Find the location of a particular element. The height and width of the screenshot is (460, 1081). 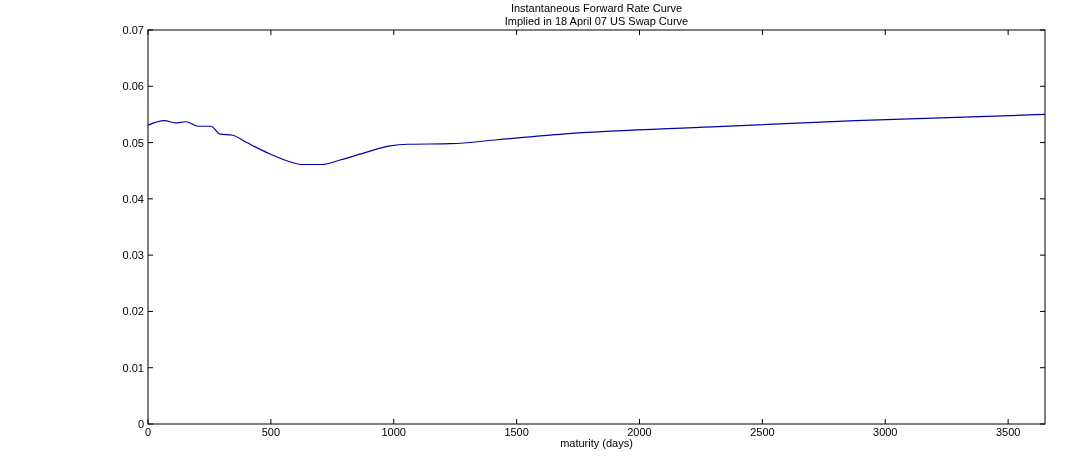

x-tick-label: 1000 is located at coordinates (393, 432).